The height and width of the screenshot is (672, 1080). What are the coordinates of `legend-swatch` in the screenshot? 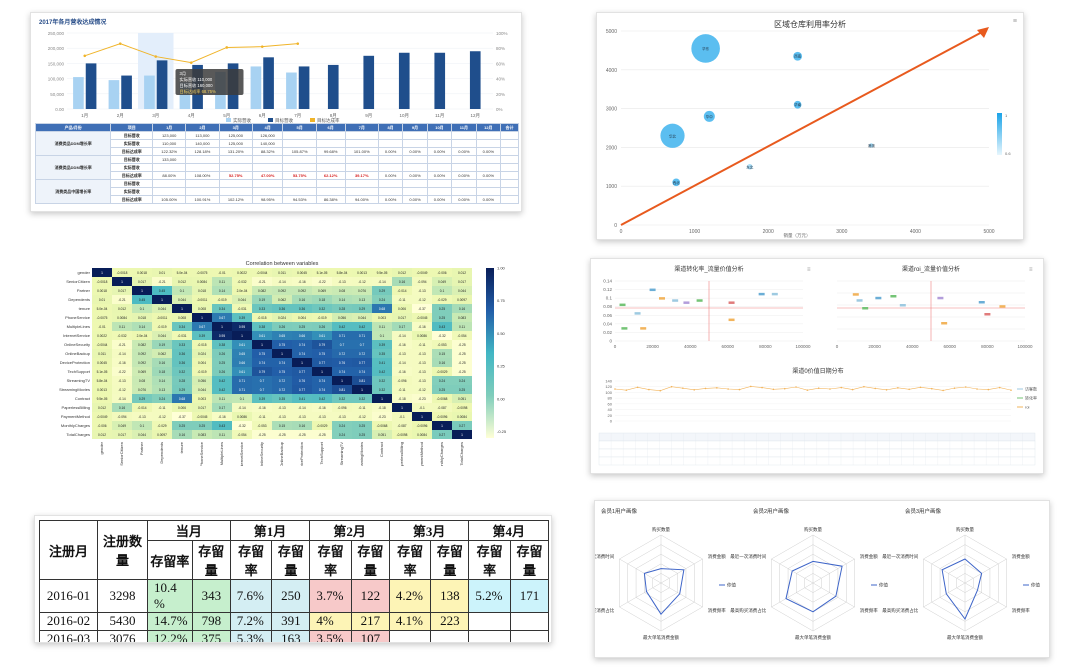 It's located at (312, 120).